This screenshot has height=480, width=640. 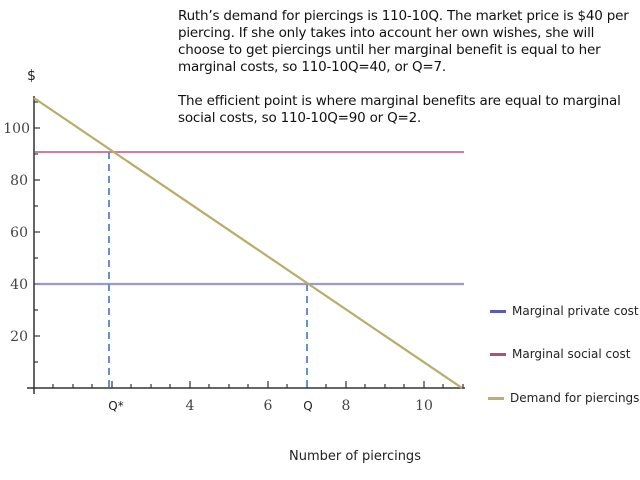 What do you see at coordinates (19, 285) in the screenshot?
I see `y-tick-40: 40` at bounding box center [19, 285].